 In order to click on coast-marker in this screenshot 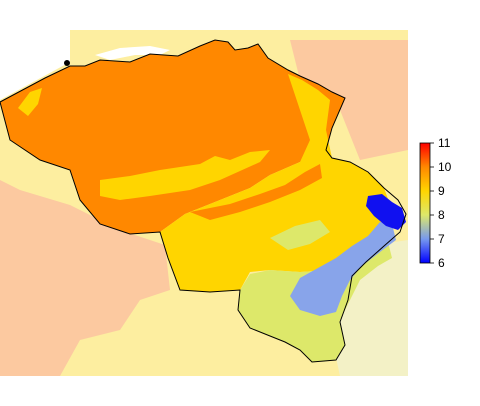, I will do `click(67, 63)`.